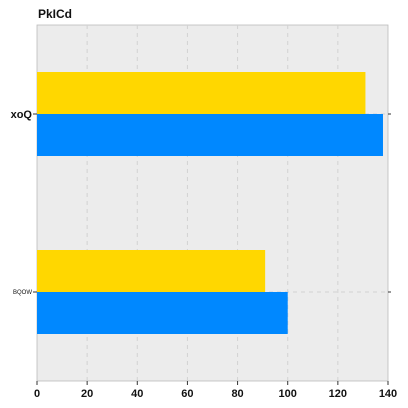  What do you see at coordinates (22, 293) in the screenshot?
I see `y-tick-label: BQOW` at bounding box center [22, 293].